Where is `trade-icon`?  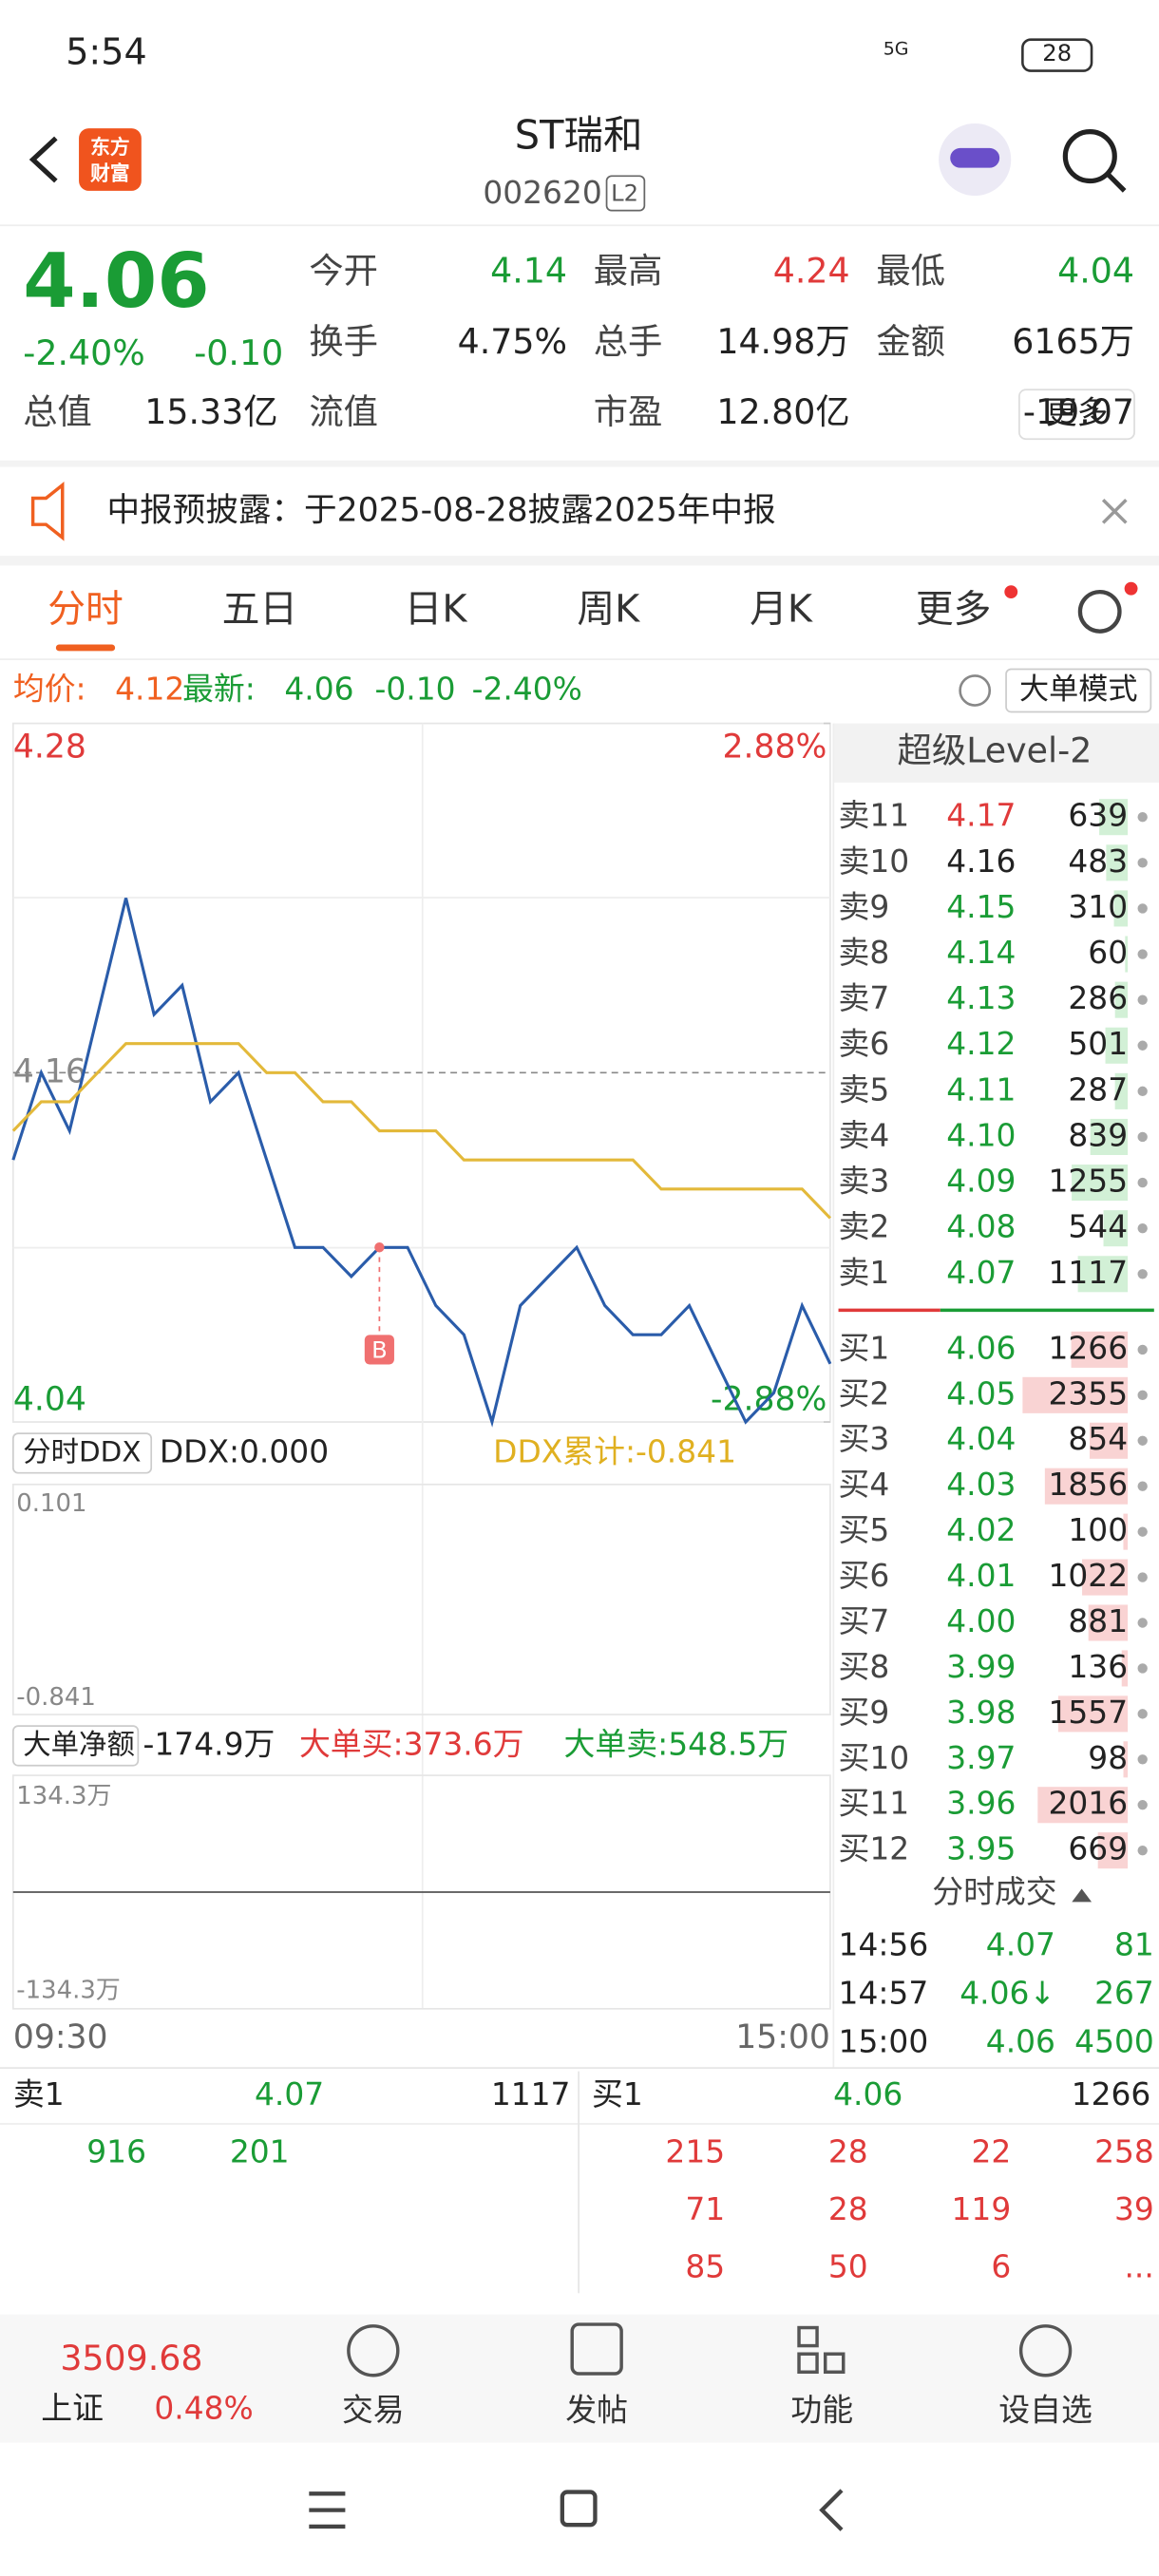 trade-icon is located at coordinates (373, 2350).